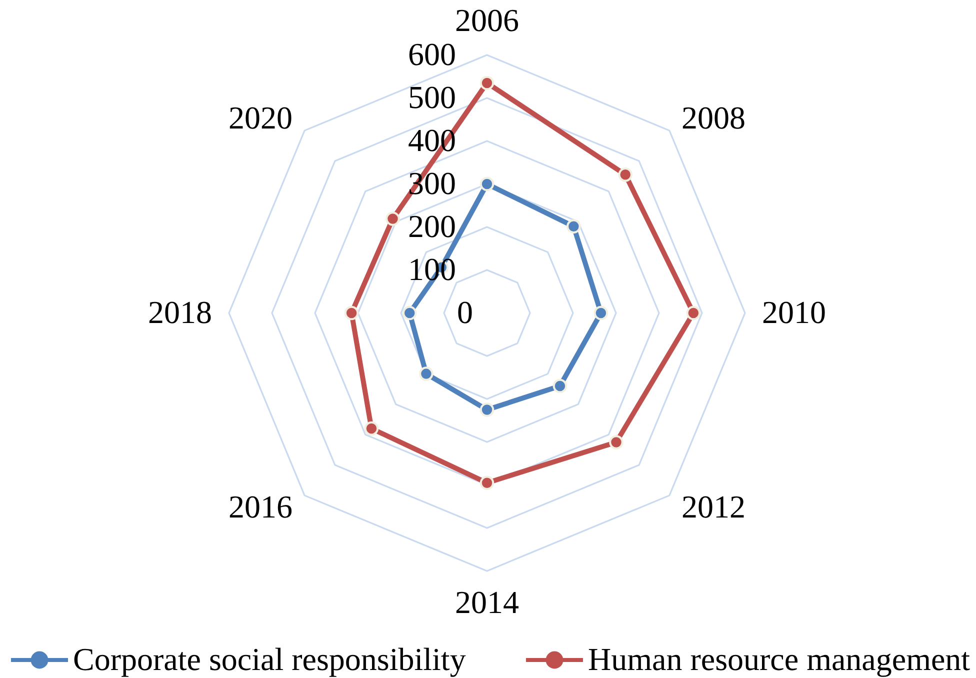  What do you see at coordinates (779, 659) in the screenshot?
I see `legend-label: Human resource management` at bounding box center [779, 659].